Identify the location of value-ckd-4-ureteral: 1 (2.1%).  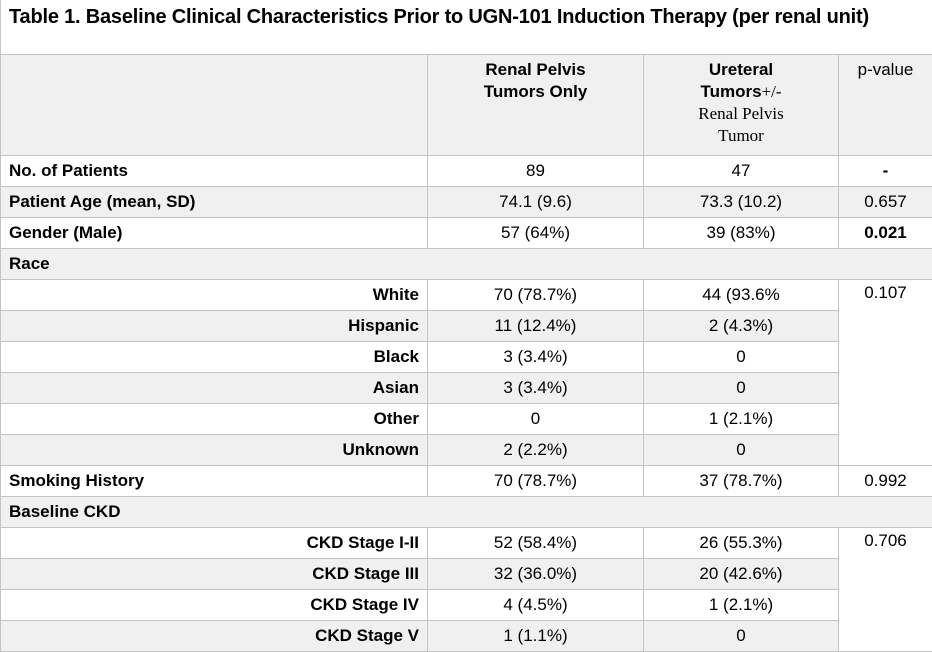
(741, 605).